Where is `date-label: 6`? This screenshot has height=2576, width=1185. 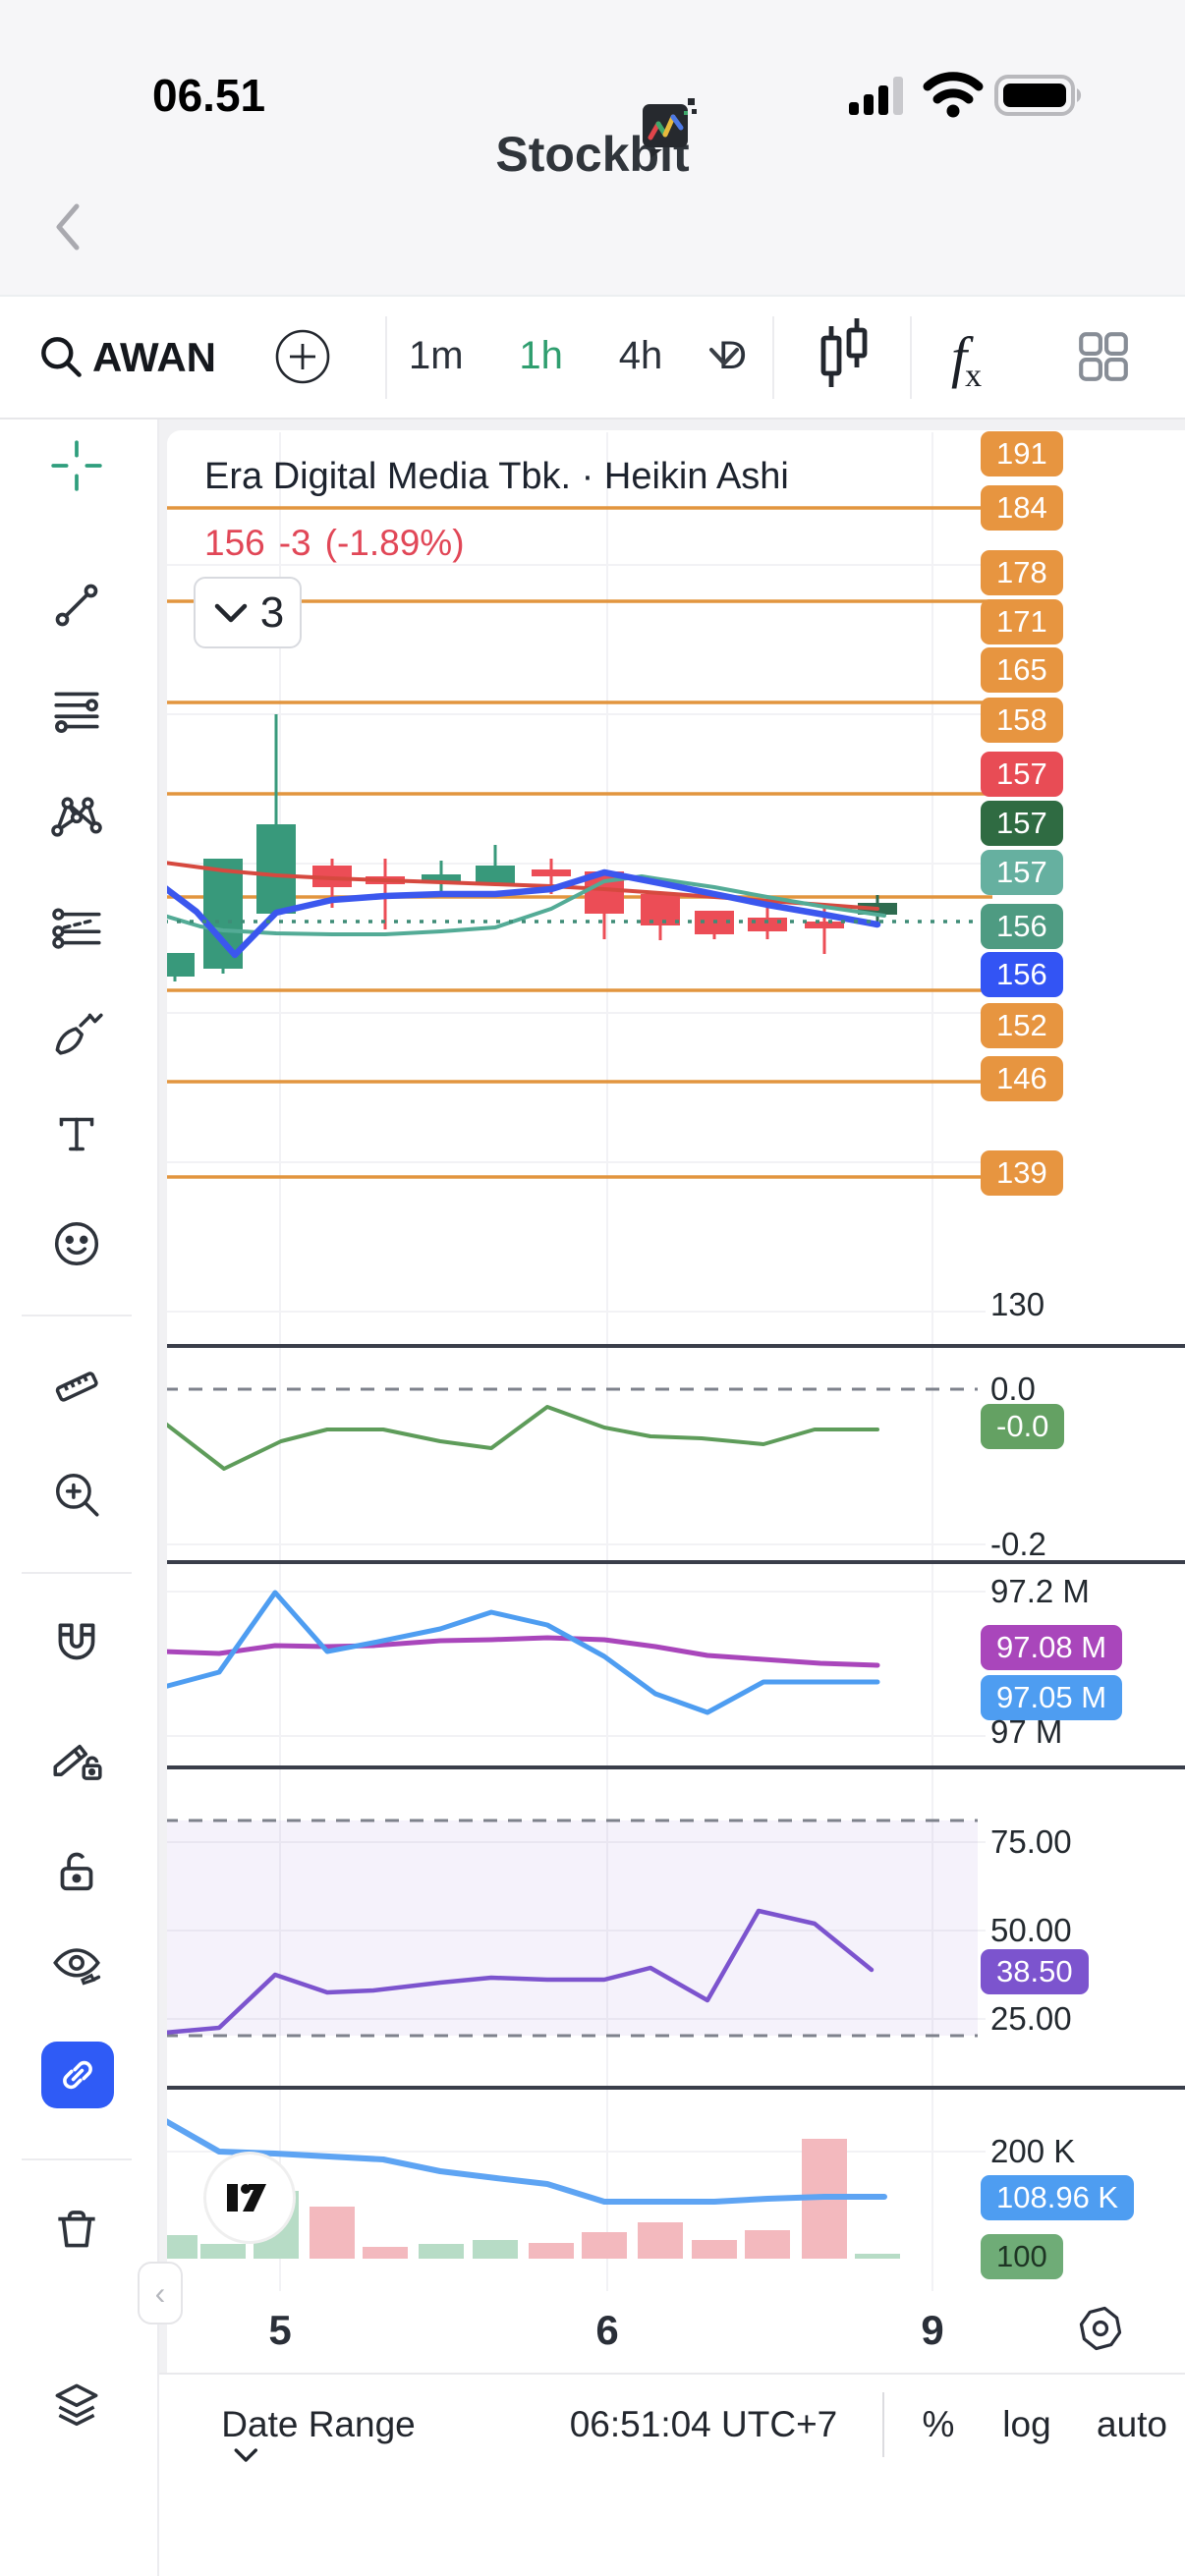 date-label: 6 is located at coordinates (607, 2330).